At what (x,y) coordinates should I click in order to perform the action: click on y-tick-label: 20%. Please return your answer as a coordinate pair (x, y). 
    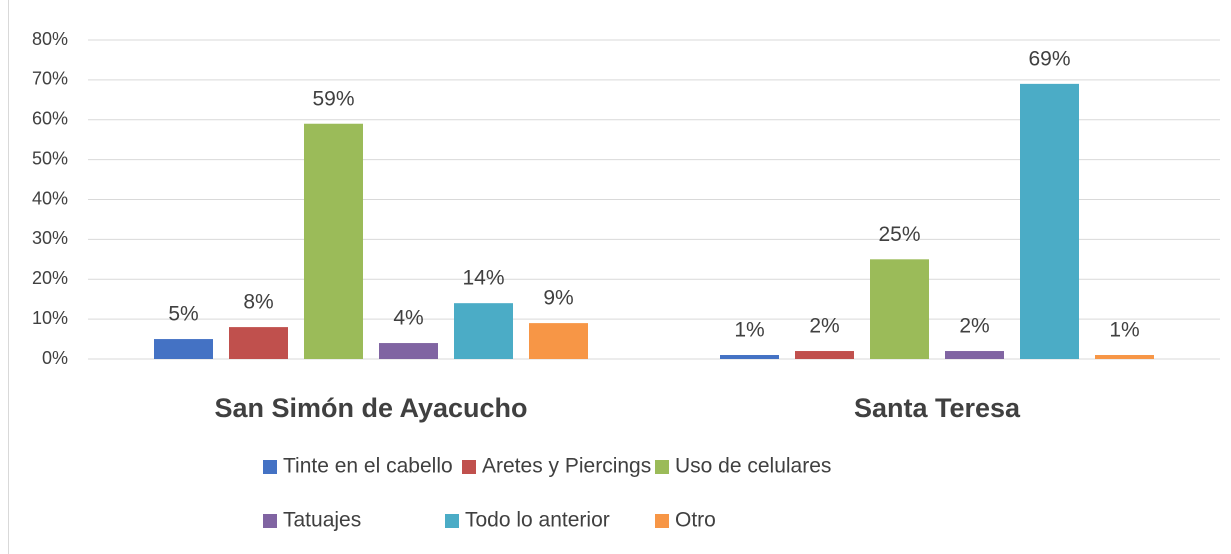
    Looking at the image, I should click on (50, 278).